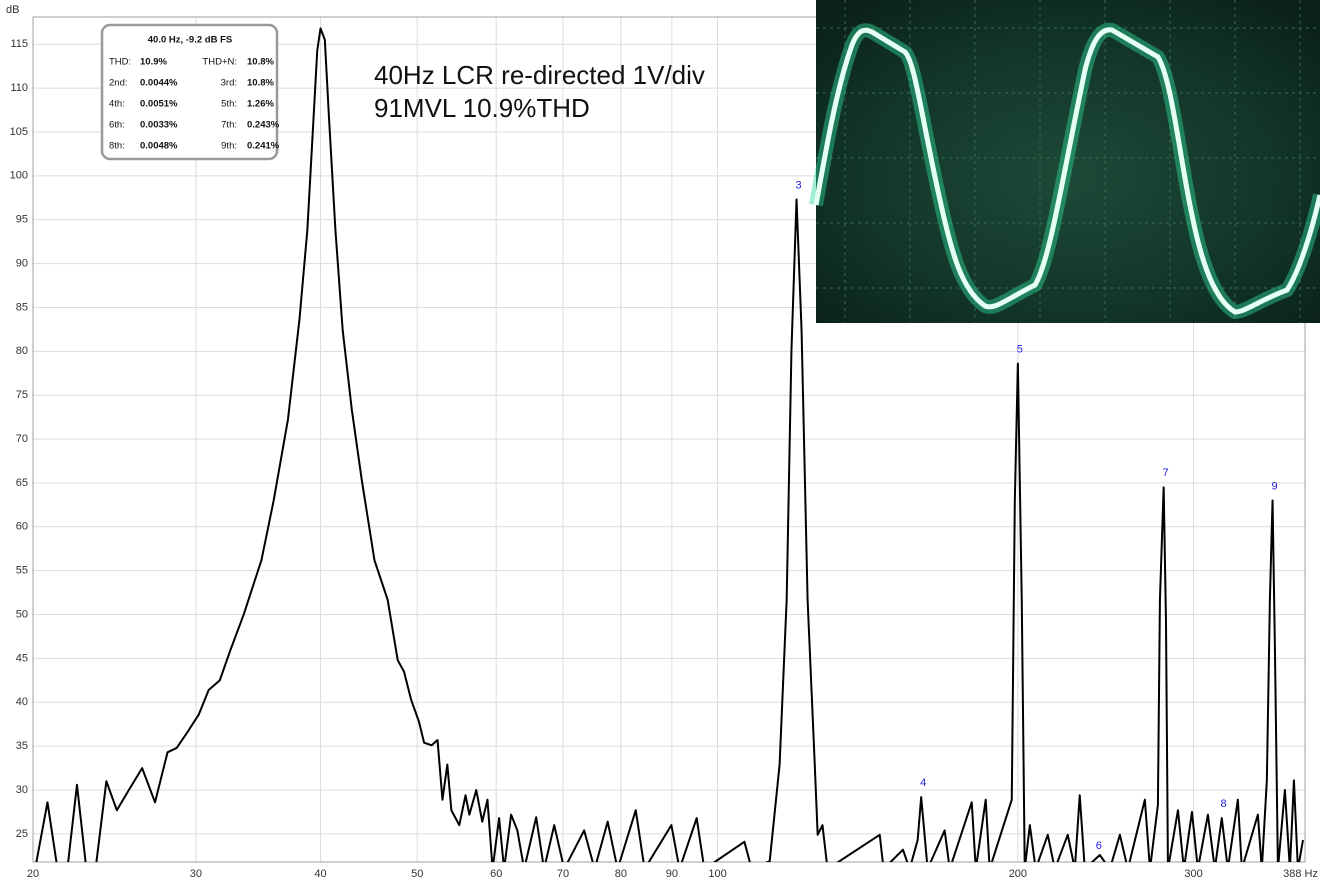  What do you see at coordinates (1018, 874) in the screenshot?
I see `x-tick-label: 200` at bounding box center [1018, 874].